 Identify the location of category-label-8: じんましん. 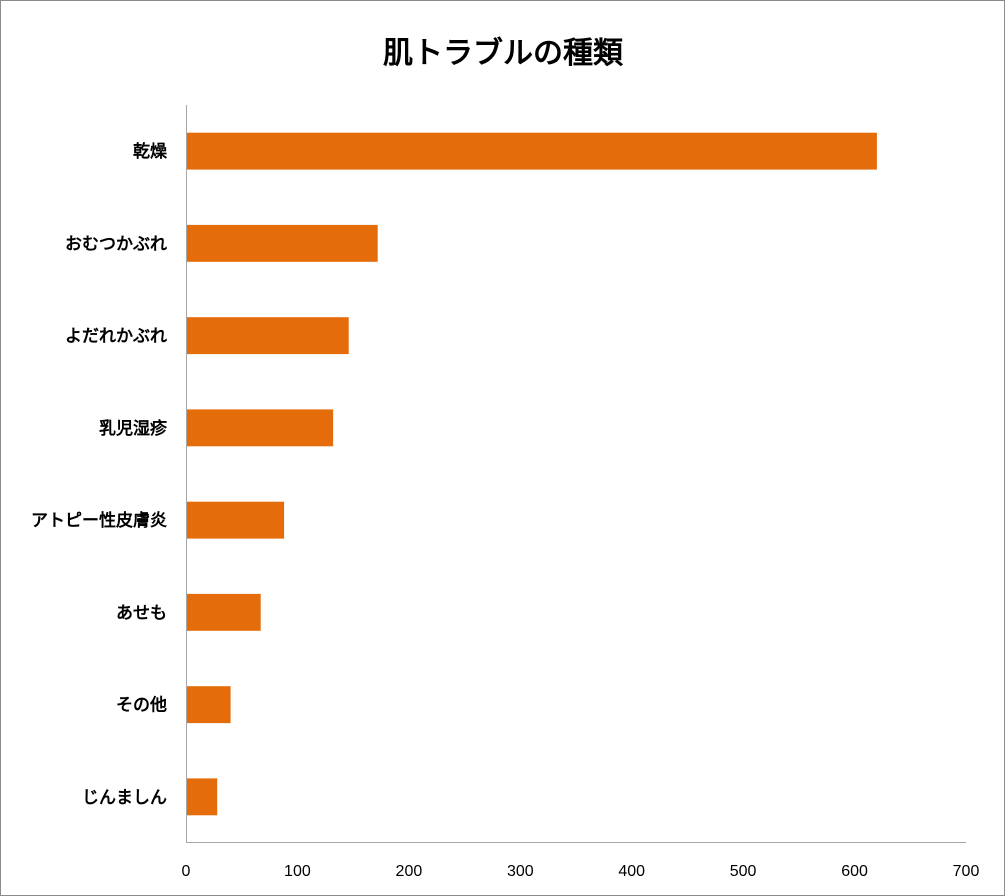
(124, 798).